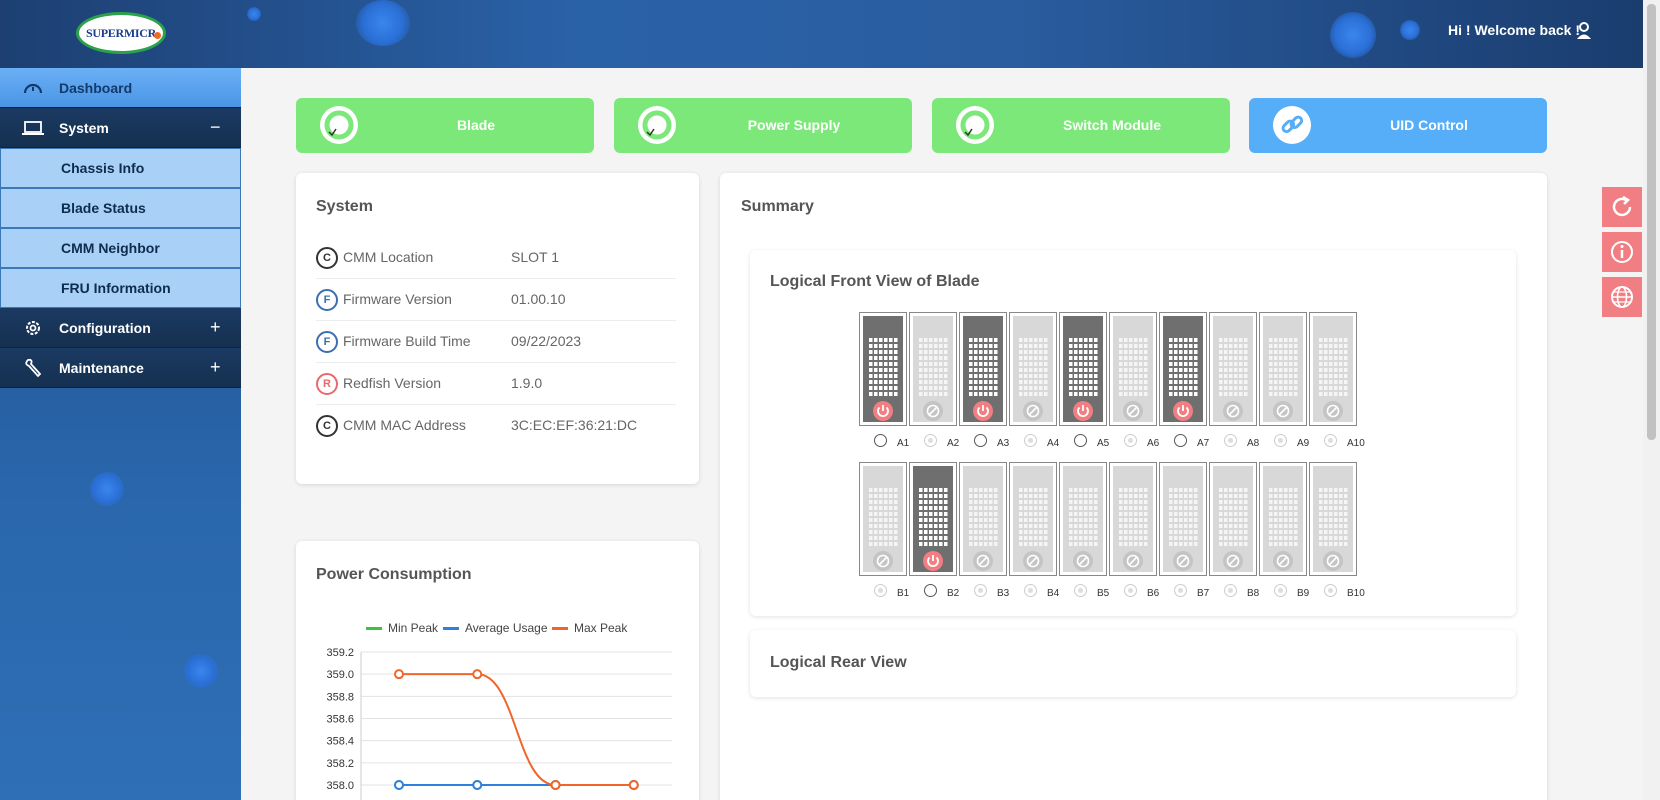 The image size is (1660, 800). Describe the element at coordinates (404, 425) in the screenshot. I see `info-key: CMM MAC Address` at that location.